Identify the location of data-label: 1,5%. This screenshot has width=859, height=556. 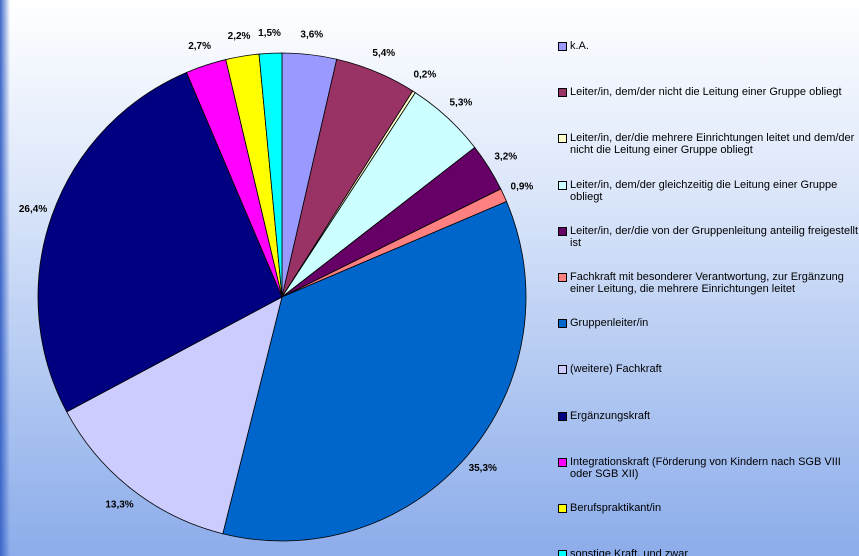
(269, 33).